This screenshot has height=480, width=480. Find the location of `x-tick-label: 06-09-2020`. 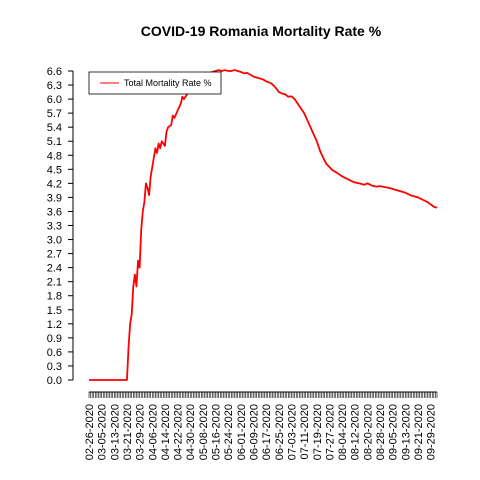

x-tick-label: 06-09-2020 is located at coordinates (255, 432).